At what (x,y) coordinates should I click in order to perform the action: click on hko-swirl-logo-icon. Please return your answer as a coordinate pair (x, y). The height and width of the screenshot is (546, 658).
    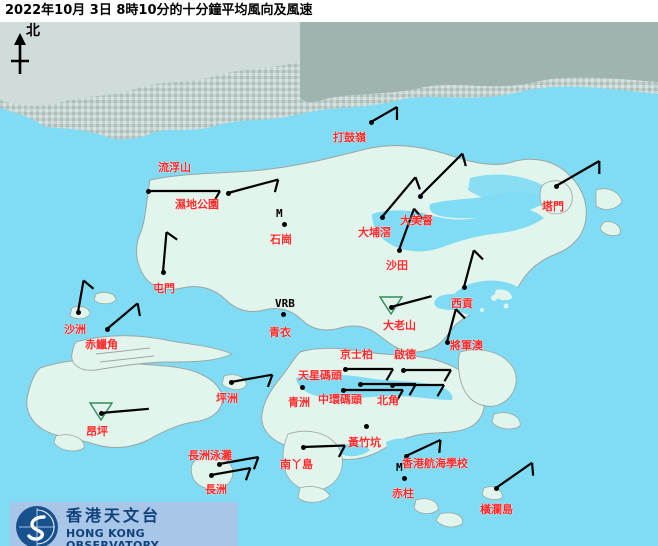
    Looking at the image, I should click on (37, 526).